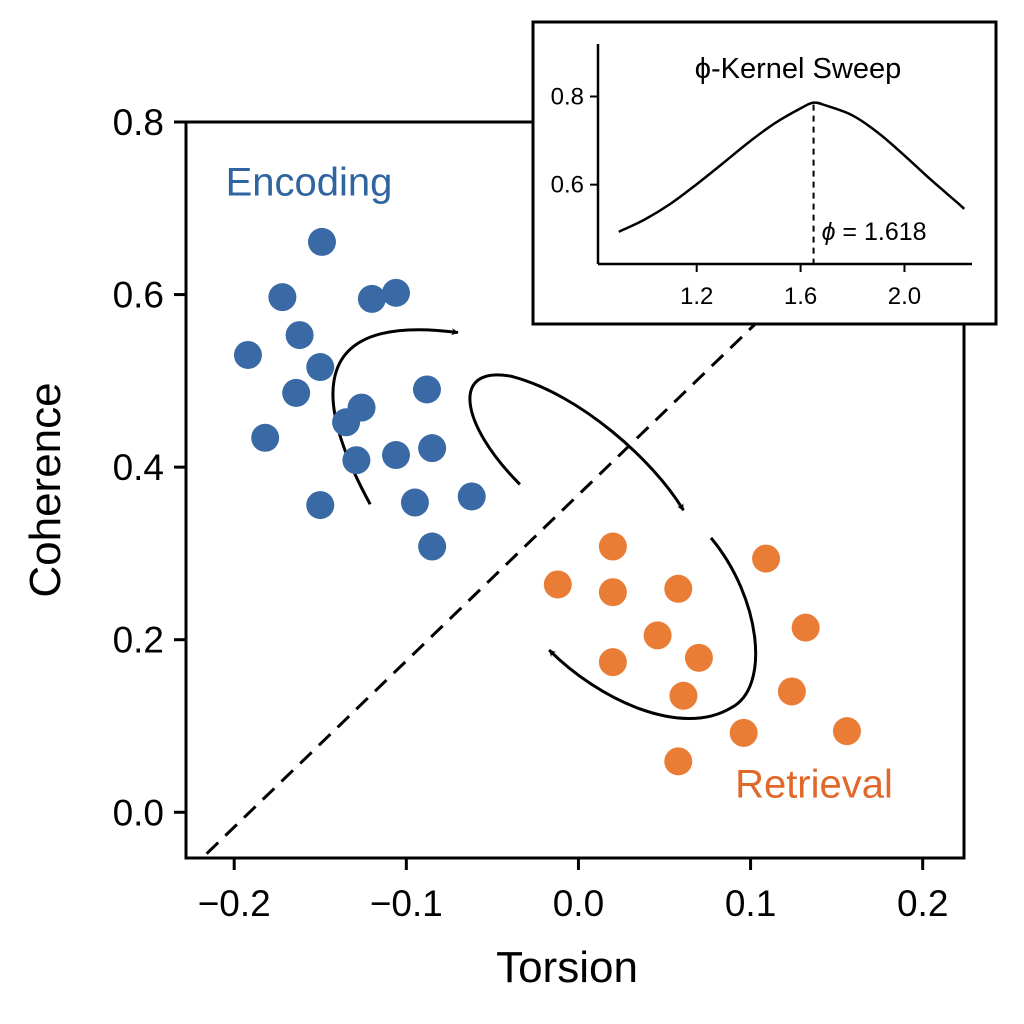 Image resolution: width=1024 pixels, height=1024 pixels. Describe the element at coordinates (406, 903) in the screenshot. I see `x-tick-label: −0.1` at that location.